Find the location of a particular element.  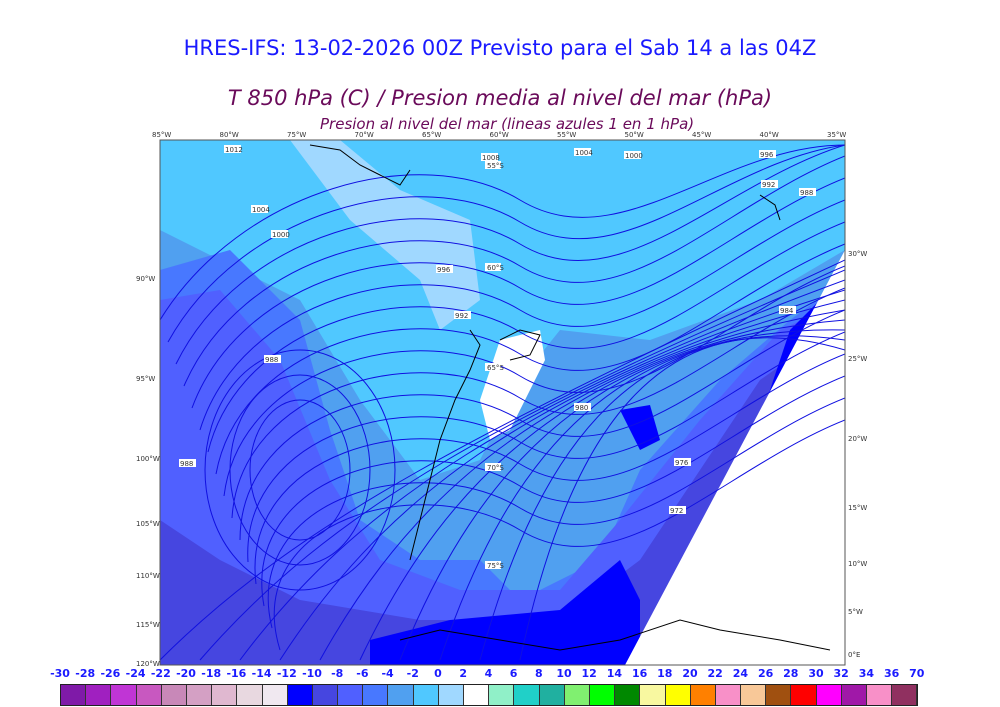

top-lon-label: 40°W is located at coordinates (769, 135).